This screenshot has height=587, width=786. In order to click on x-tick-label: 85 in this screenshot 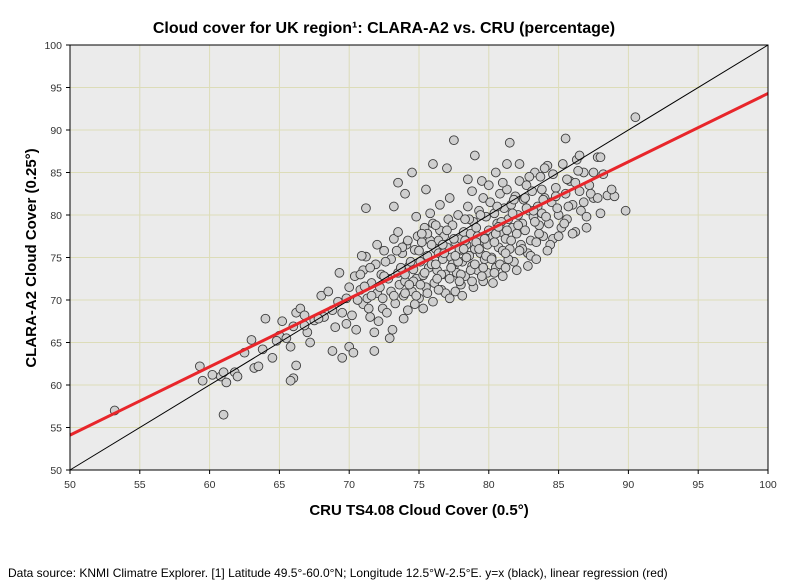, I will do `click(559, 485)`.